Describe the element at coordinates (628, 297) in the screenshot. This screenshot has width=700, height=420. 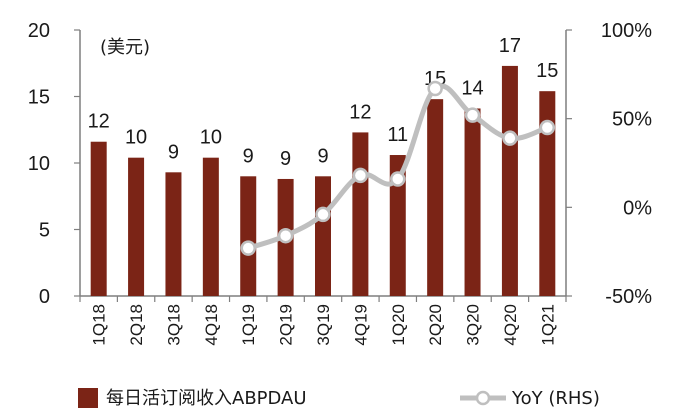
I see `right-tick-label: -50%` at that location.